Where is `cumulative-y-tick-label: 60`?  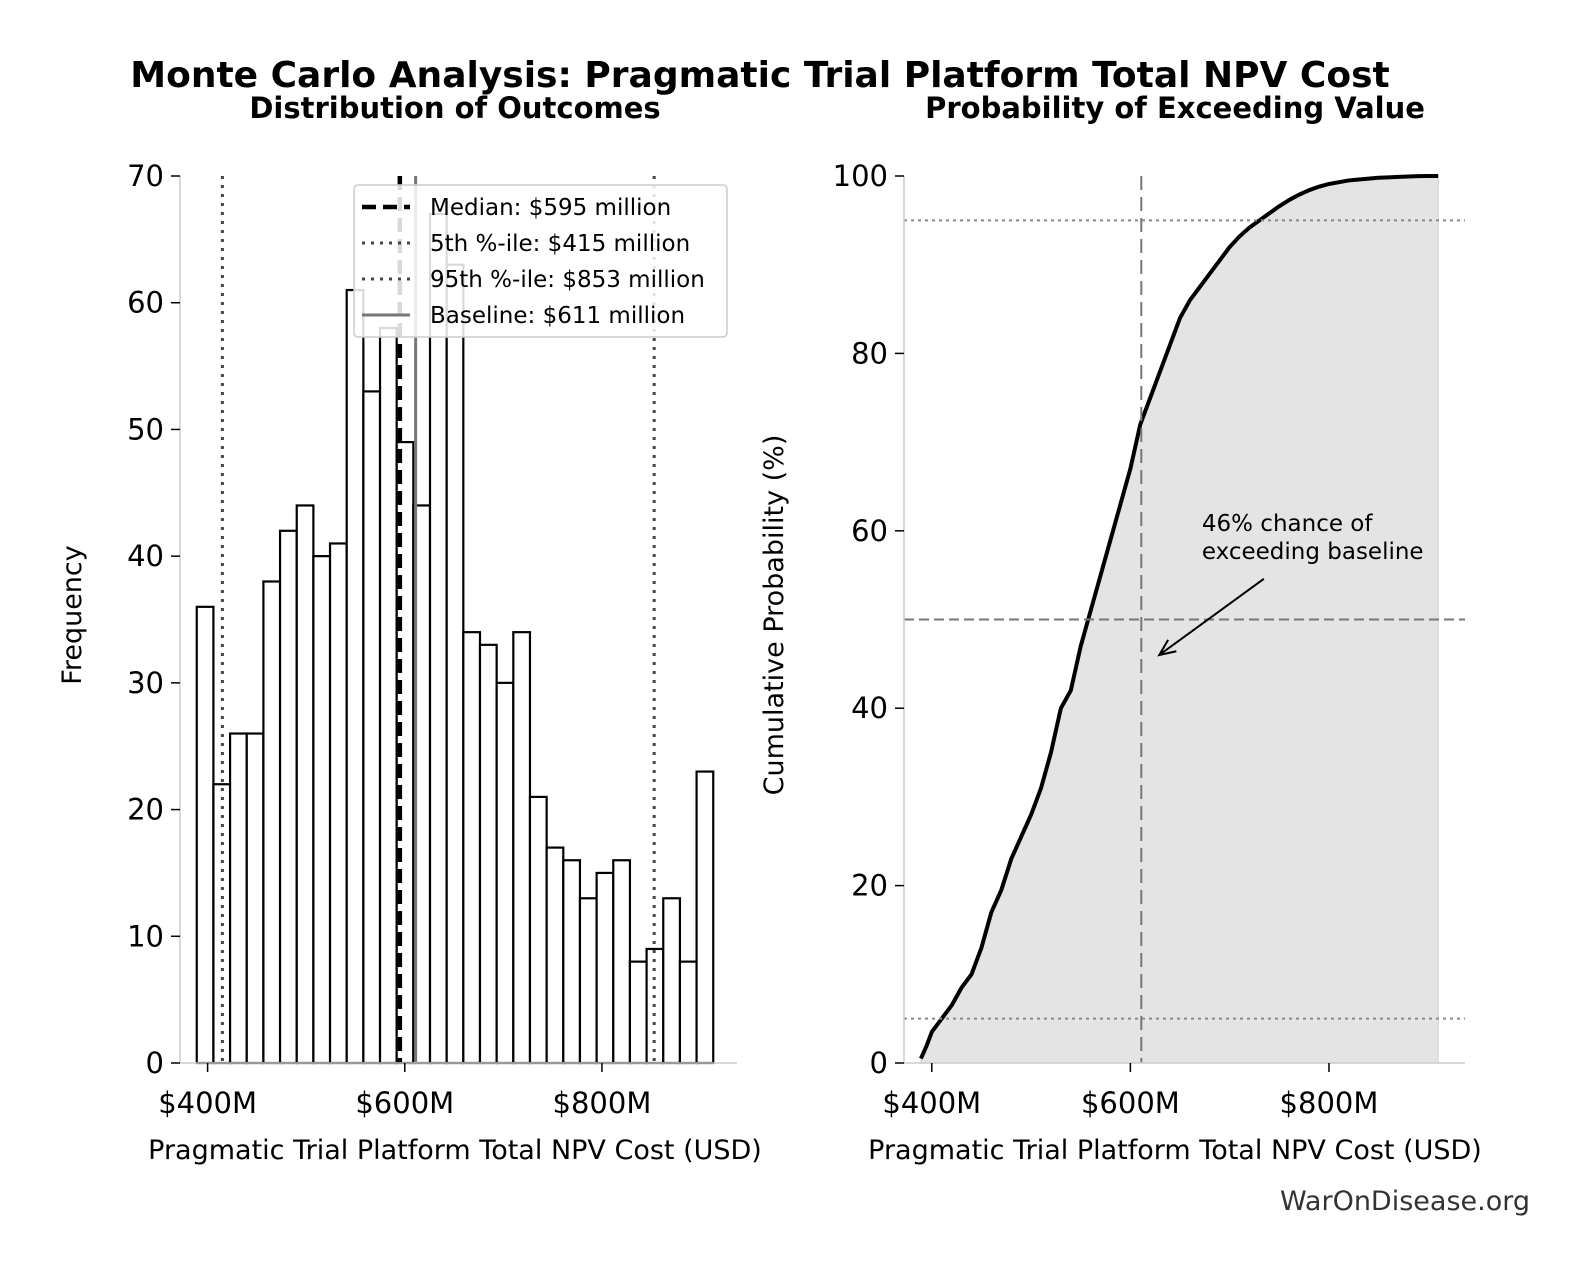
cumulative-y-tick-label: 60 is located at coordinates (869, 531).